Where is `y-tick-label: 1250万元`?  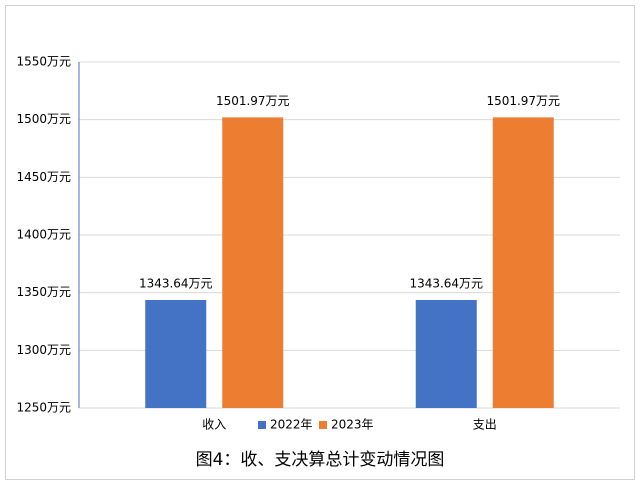 y-tick-label: 1250万元 is located at coordinates (43, 408).